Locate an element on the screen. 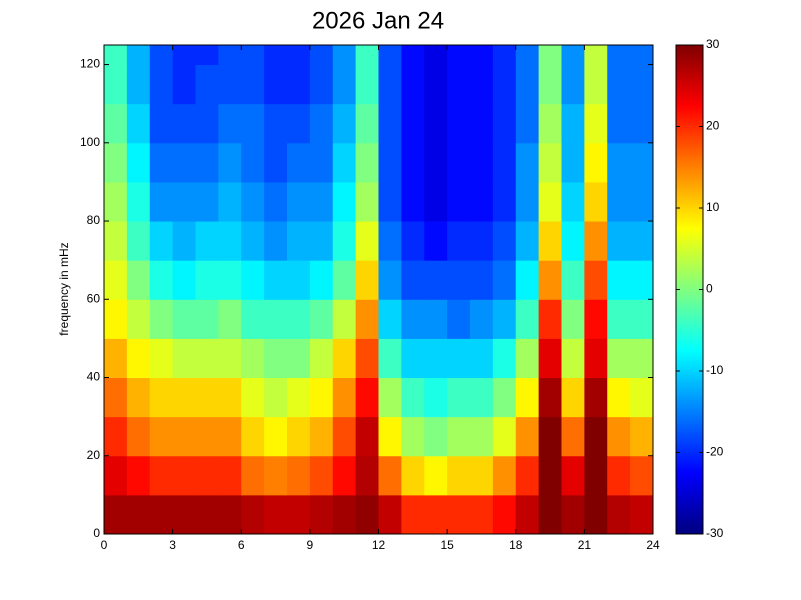 The height and width of the screenshot is (600, 801). colorbar-tick-label: 10 is located at coordinates (713, 207).